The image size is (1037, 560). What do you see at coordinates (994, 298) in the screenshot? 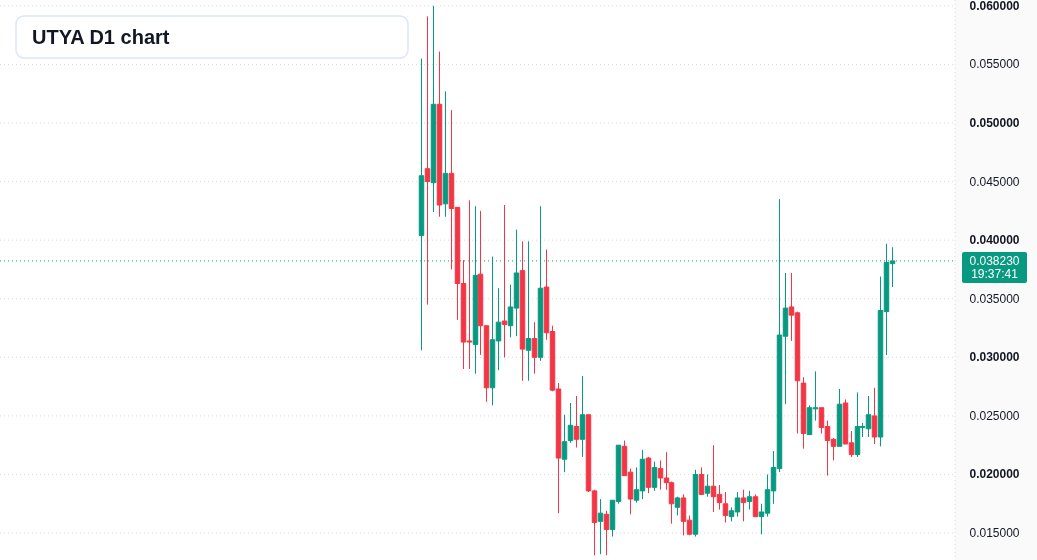
I see `y-tick-label: 0.035000` at bounding box center [994, 298].